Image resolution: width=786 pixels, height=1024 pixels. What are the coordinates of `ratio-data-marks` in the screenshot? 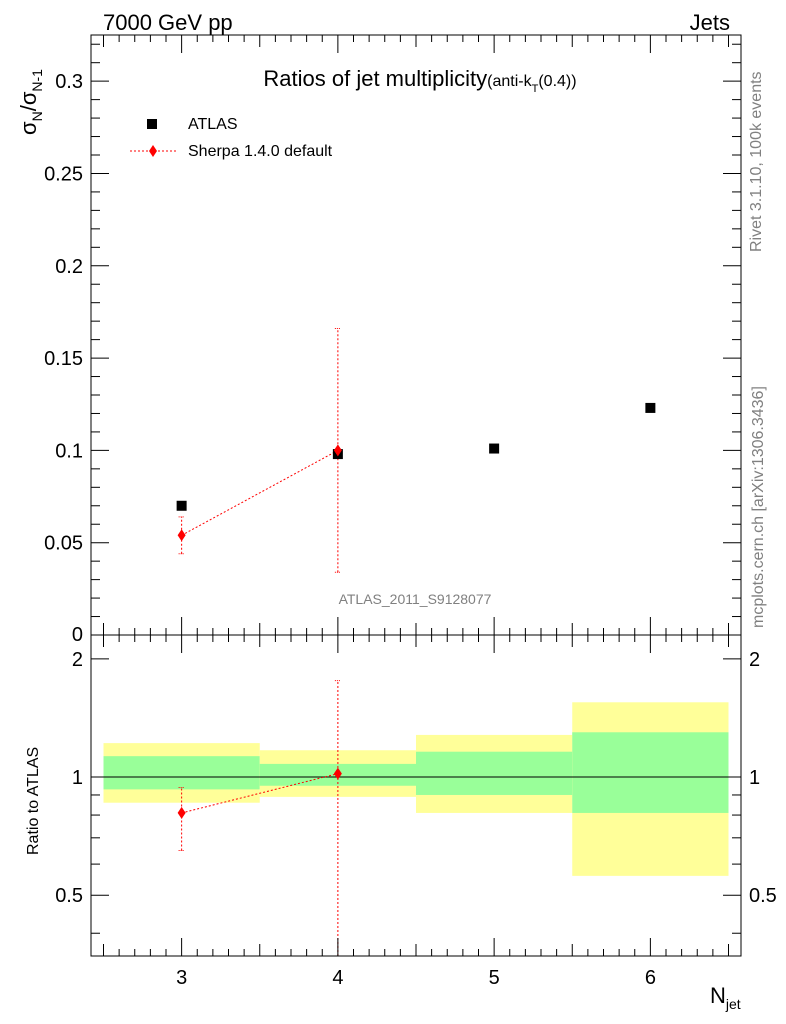 It's located at (259, 818).